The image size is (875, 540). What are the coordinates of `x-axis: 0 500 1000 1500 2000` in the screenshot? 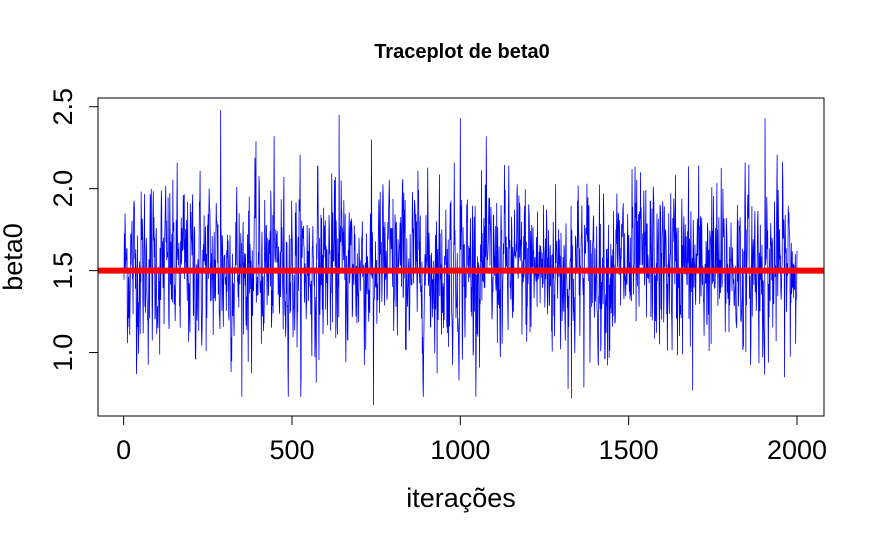 It's located at (471, 440).